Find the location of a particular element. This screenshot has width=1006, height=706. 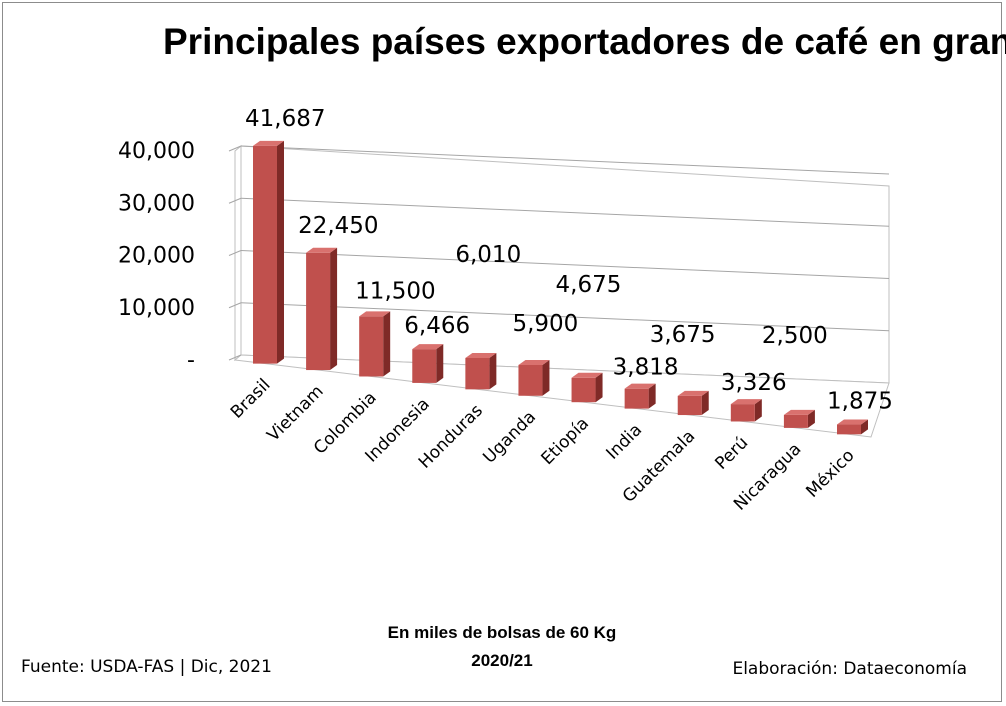

bar-indonesia is located at coordinates (428, 363).